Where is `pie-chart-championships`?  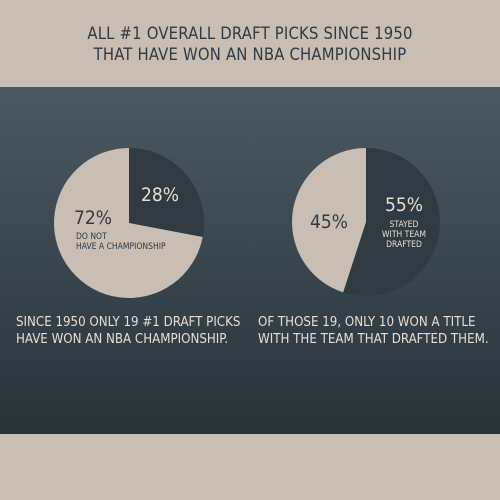 pie-chart-championships is located at coordinates (129, 223).